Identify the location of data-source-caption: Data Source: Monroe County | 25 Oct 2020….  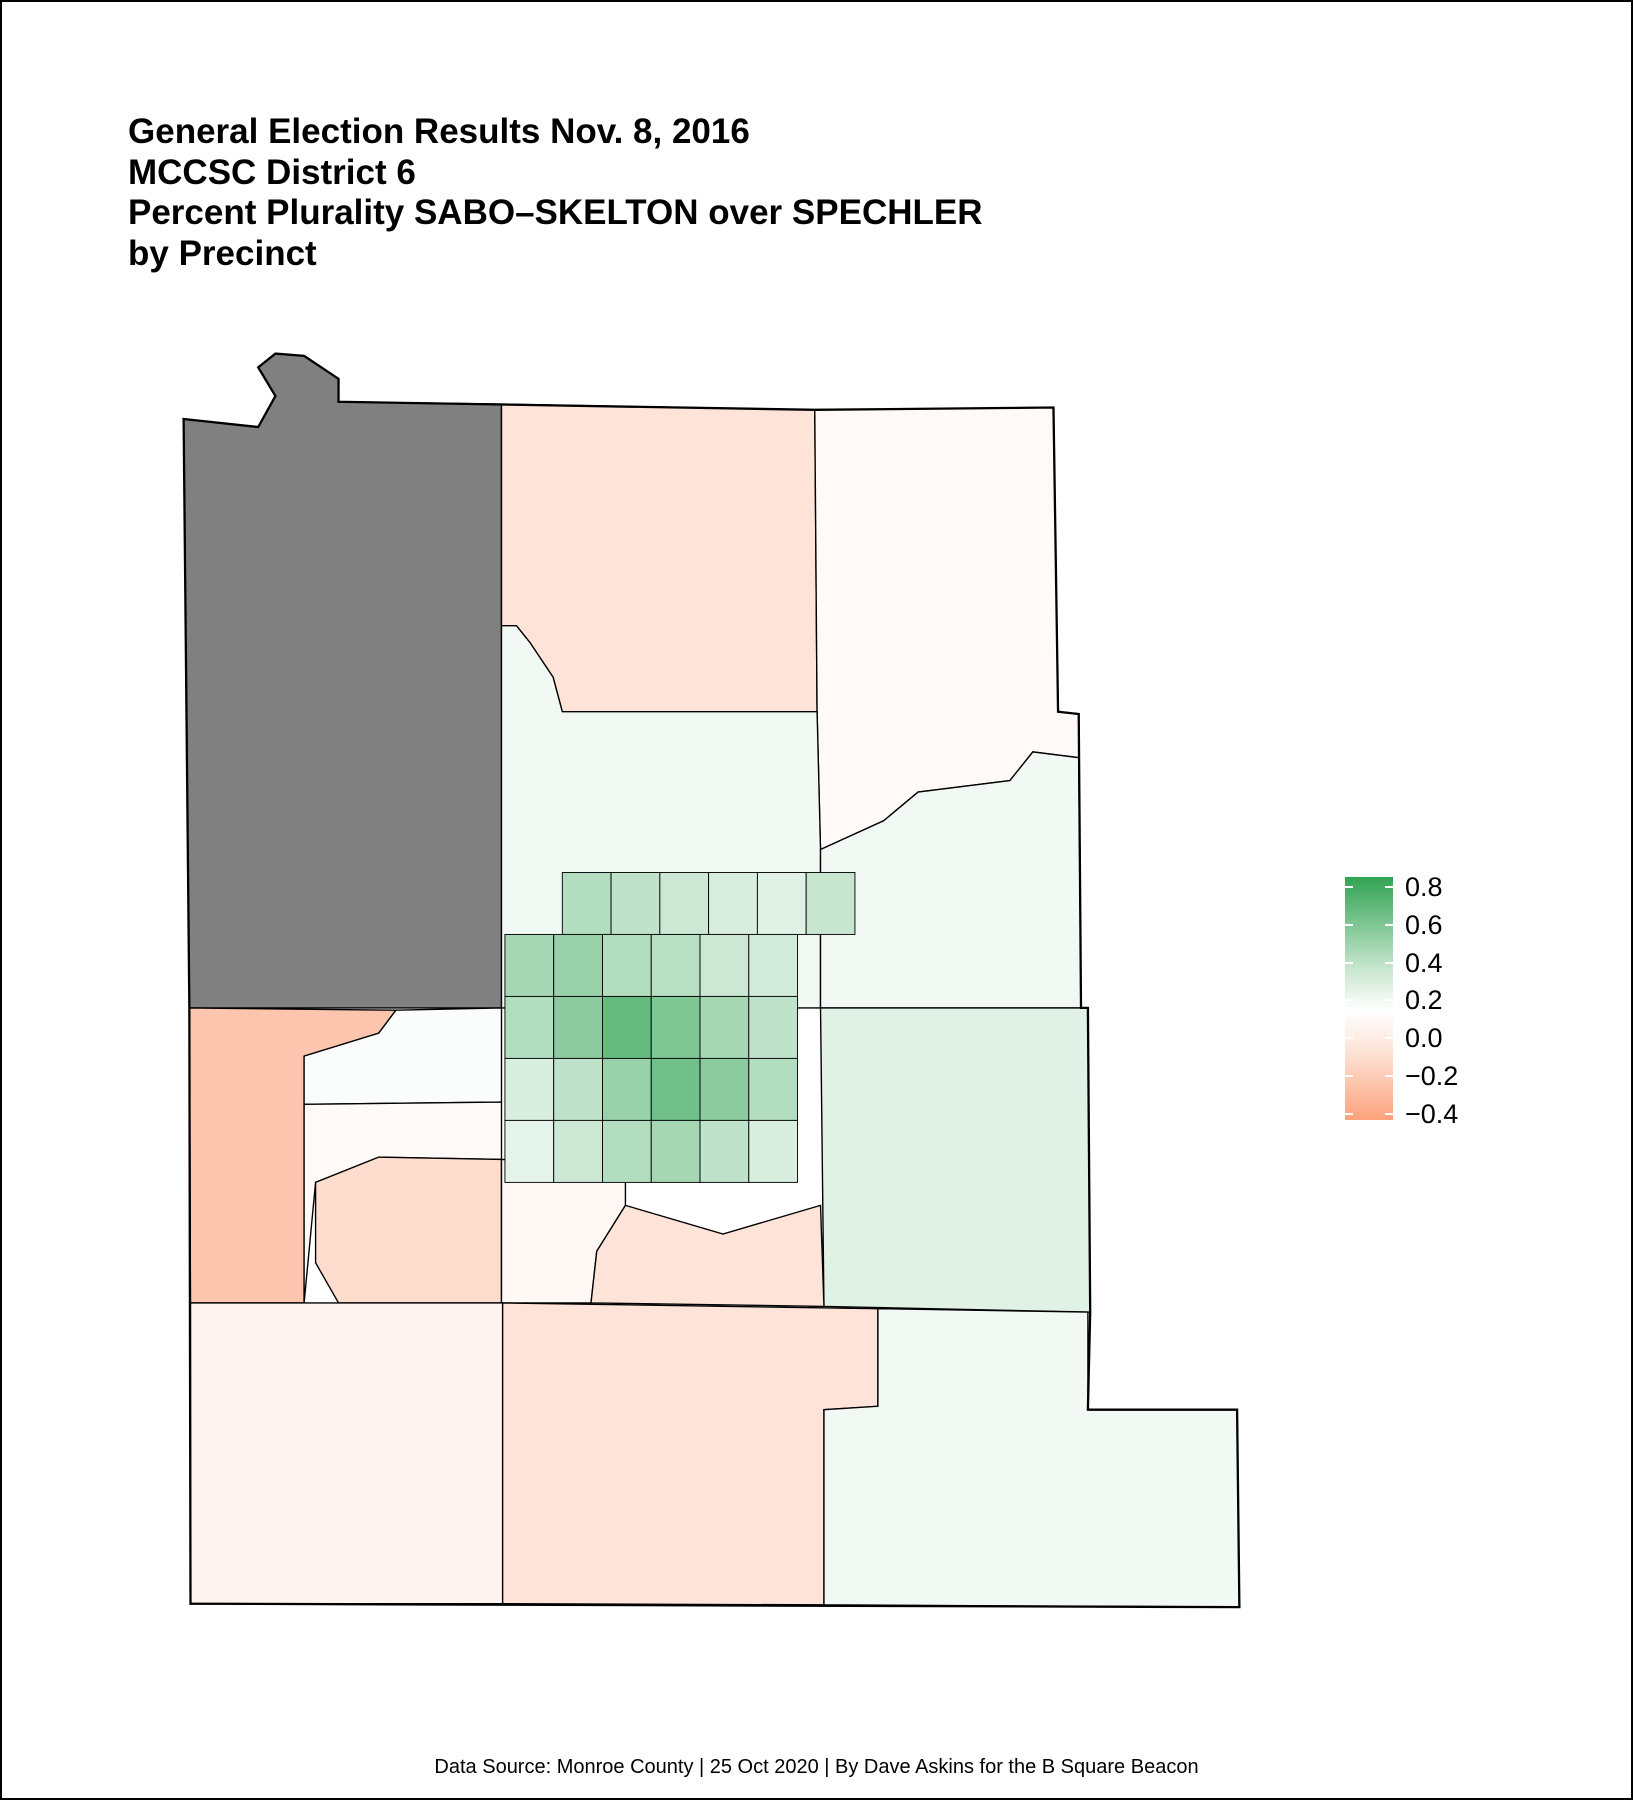
(816, 1767).